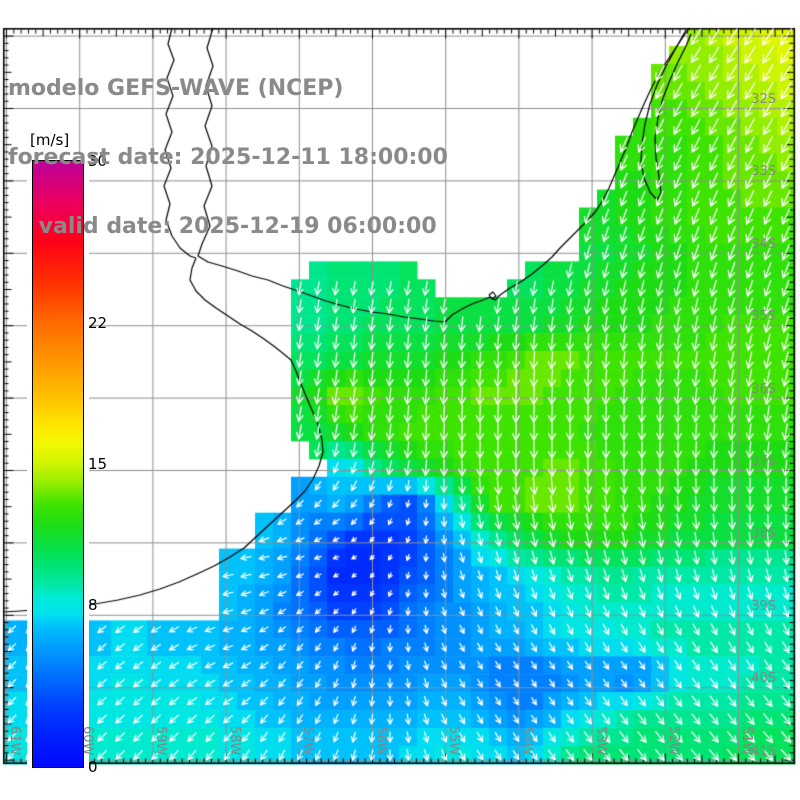 The width and height of the screenshot is (800, 800). Describe the element at coordinates (93, 605) in the screenshot. I see `colorbar-tick-8: 8` at that location.